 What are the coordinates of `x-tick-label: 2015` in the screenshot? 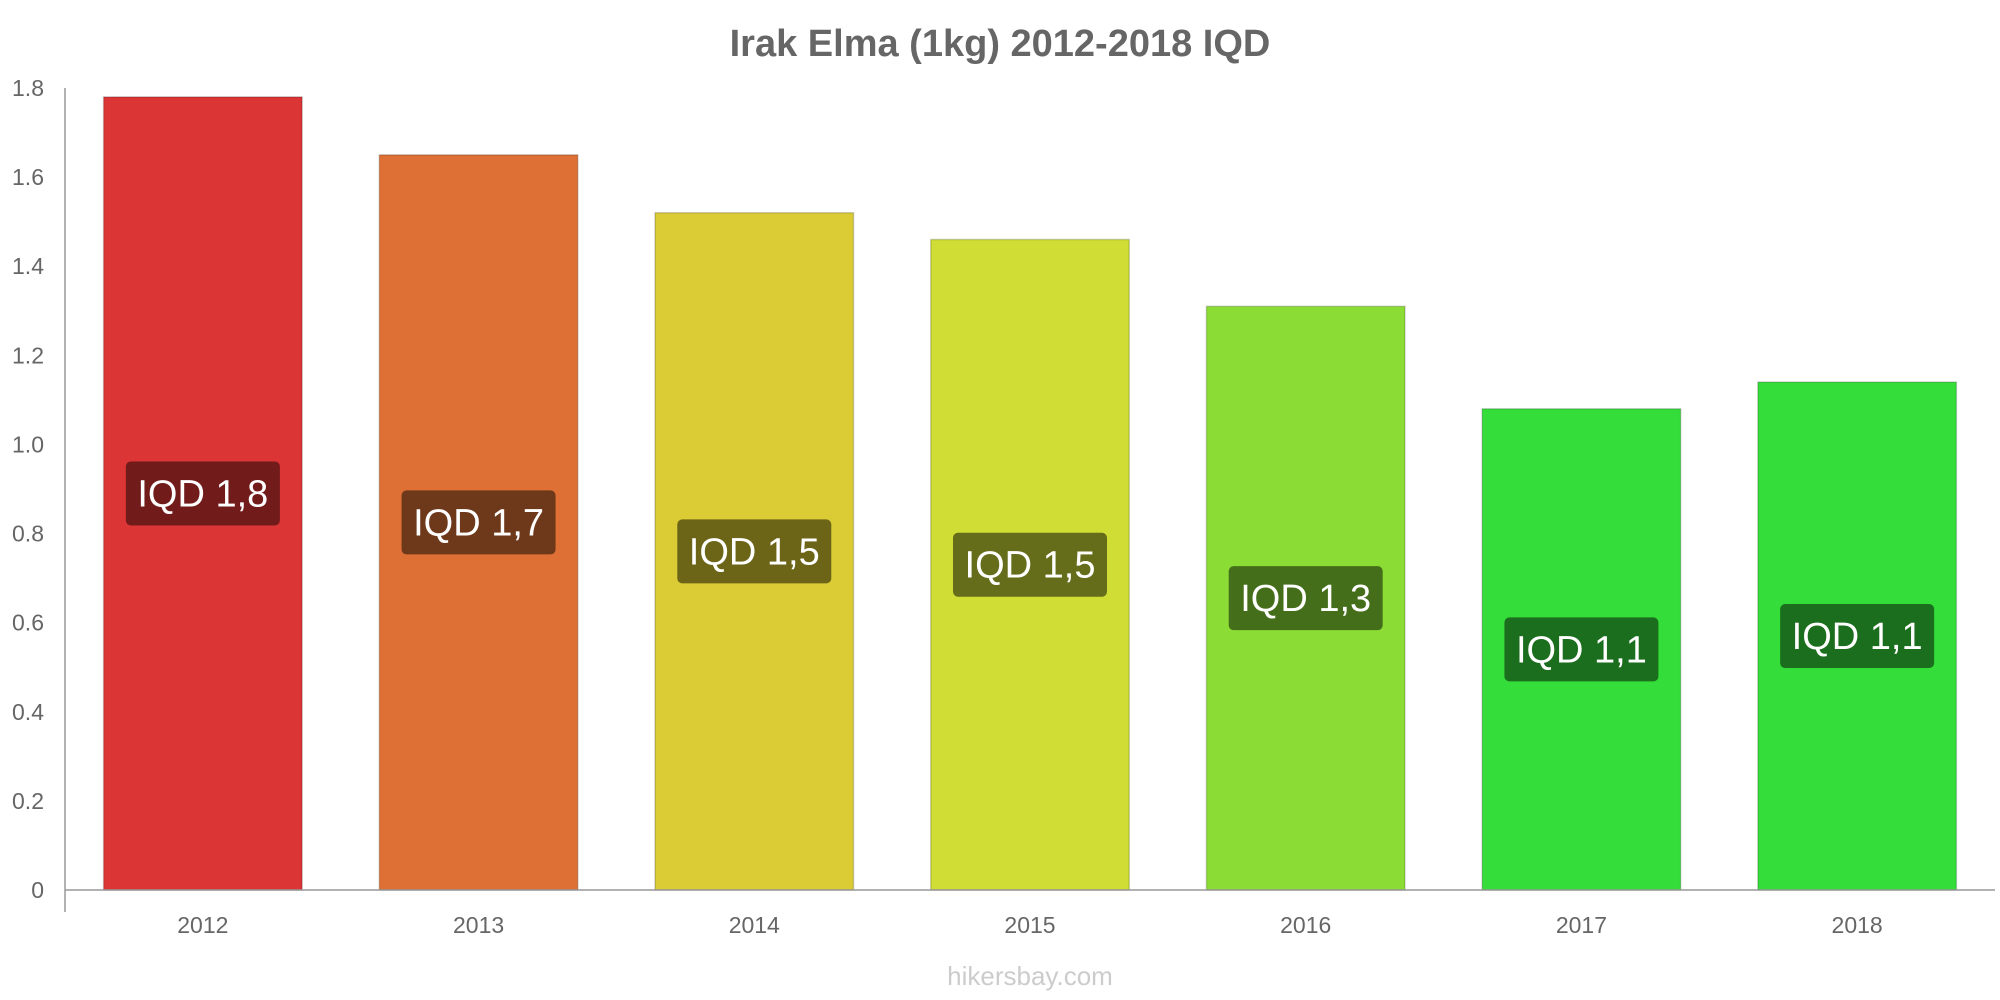 It's located at (1029, 925).